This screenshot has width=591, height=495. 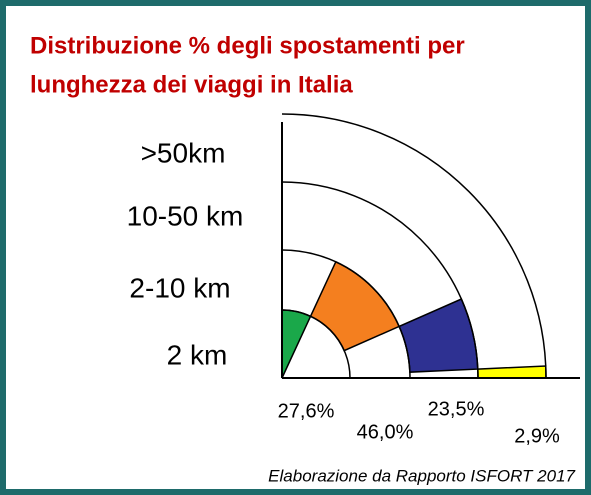 I want to click on chart-title: lunghezza dei viaggi in Italia, so click(x=191, y=84).